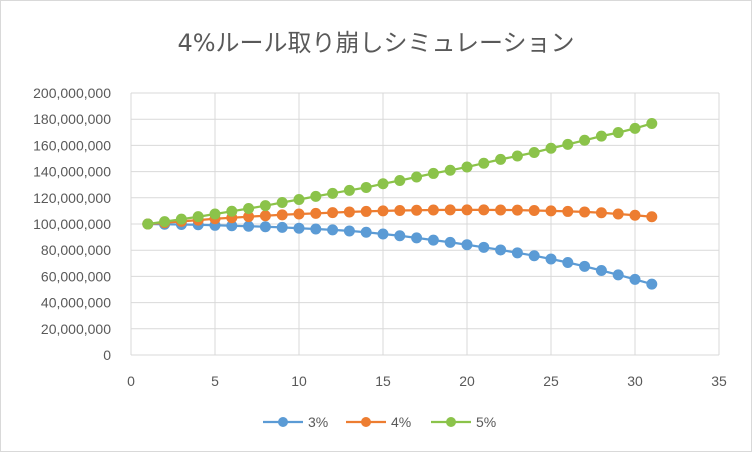 Image resolution: width=752 pixels, height=452 pixels. What do you see at coordinates (318, 422) in the screenshot?
I see `legend-label: 3%` at bounding box center [318, 422].